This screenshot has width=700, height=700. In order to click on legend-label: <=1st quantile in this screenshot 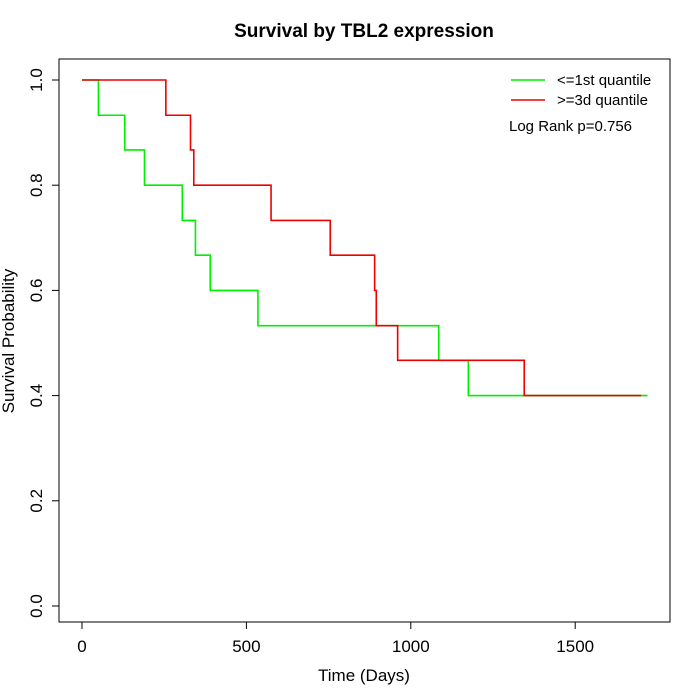, I will do `click(604, 80)`.